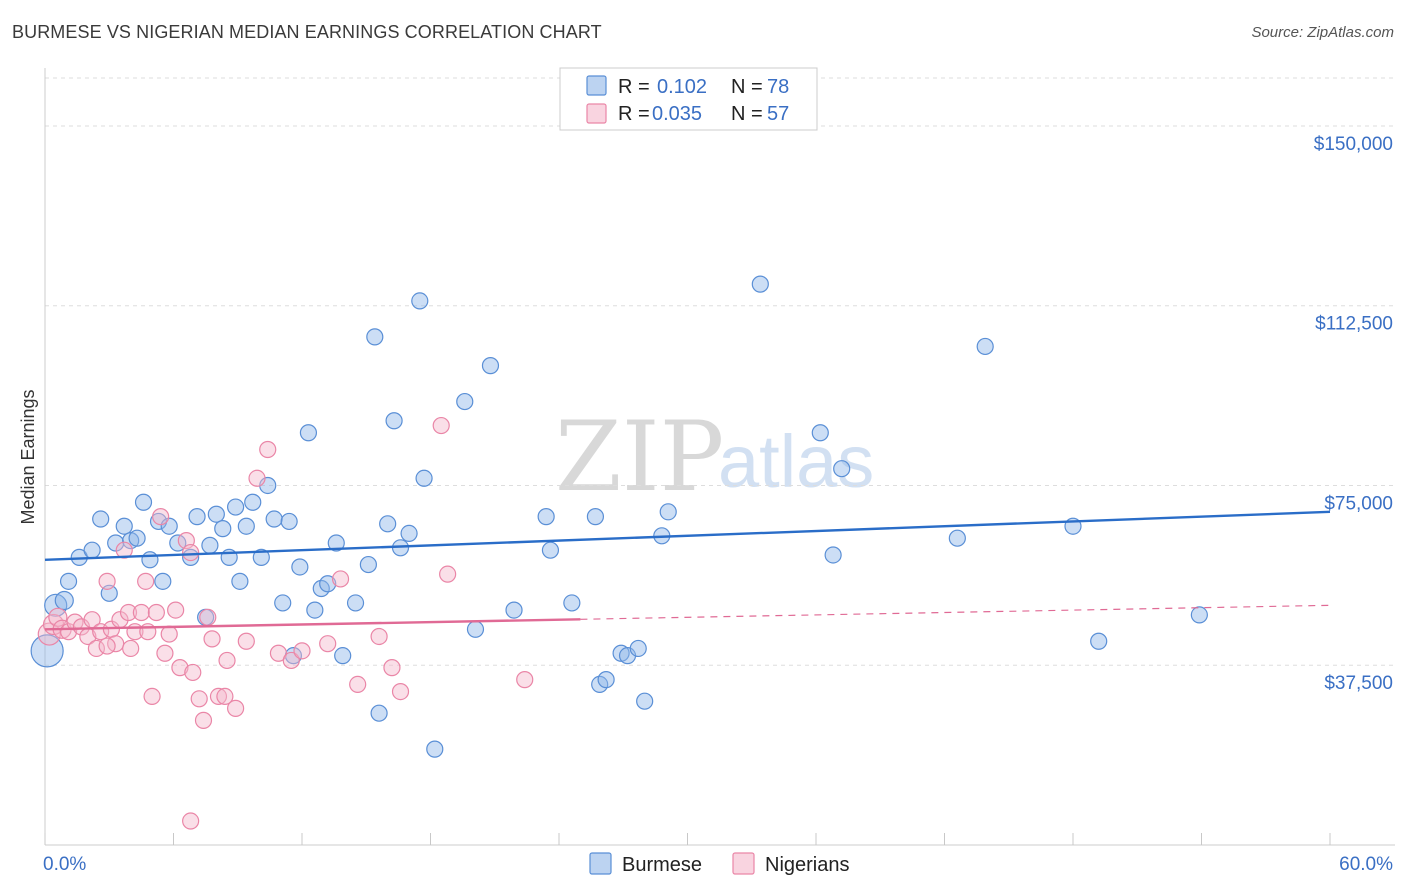 This screenshot has height=892, width=1406. Describe the element at coordinates (1322, 32) in the screenshot. I see `chart-source: Source: ZipAtlas.com` at that location.